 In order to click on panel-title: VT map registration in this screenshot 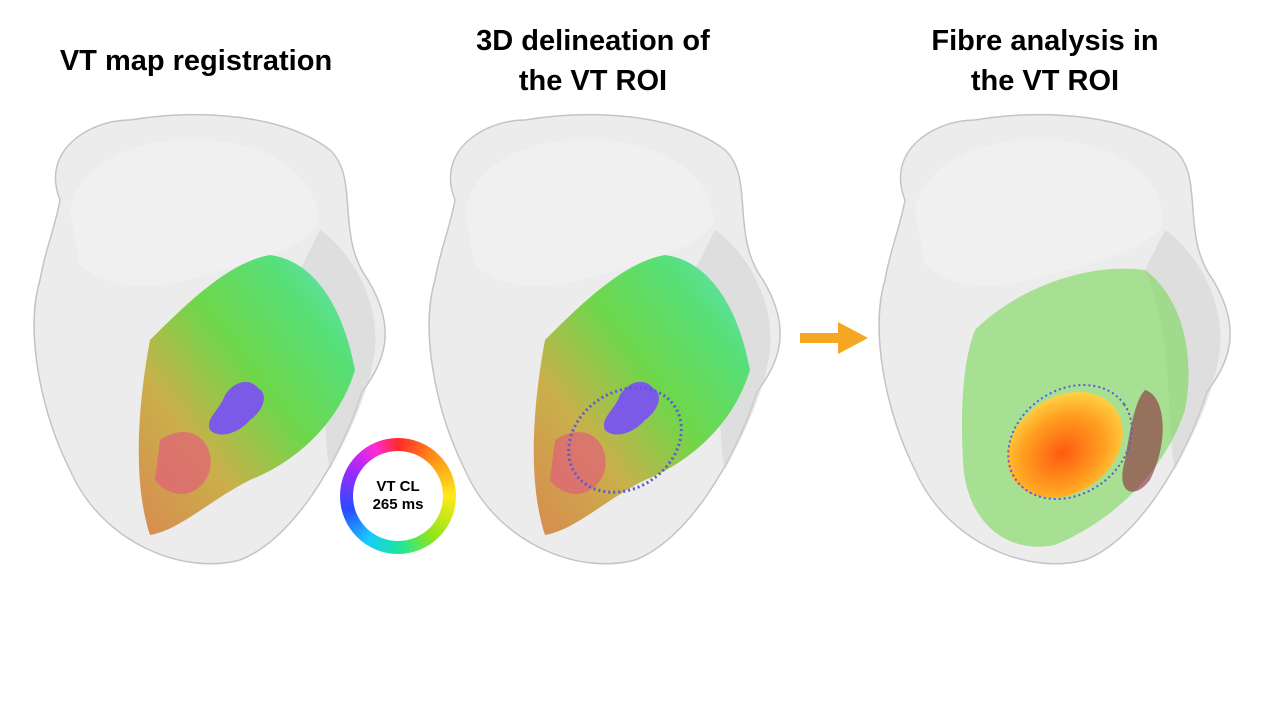, I will do `click(196, 61)`.